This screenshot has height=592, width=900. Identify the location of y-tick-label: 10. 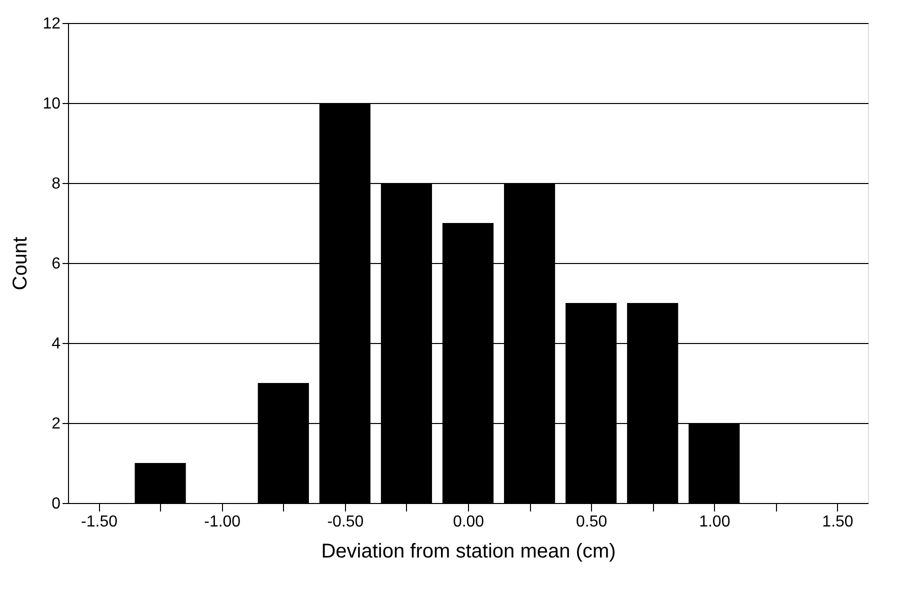
(51, 104).